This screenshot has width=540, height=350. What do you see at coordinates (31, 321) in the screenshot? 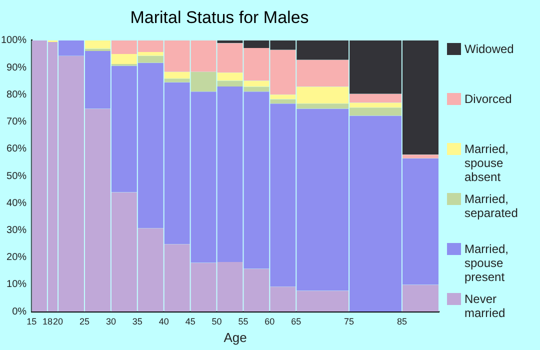
I see `x-tick-label: 15` at bounding box center [31, 321].